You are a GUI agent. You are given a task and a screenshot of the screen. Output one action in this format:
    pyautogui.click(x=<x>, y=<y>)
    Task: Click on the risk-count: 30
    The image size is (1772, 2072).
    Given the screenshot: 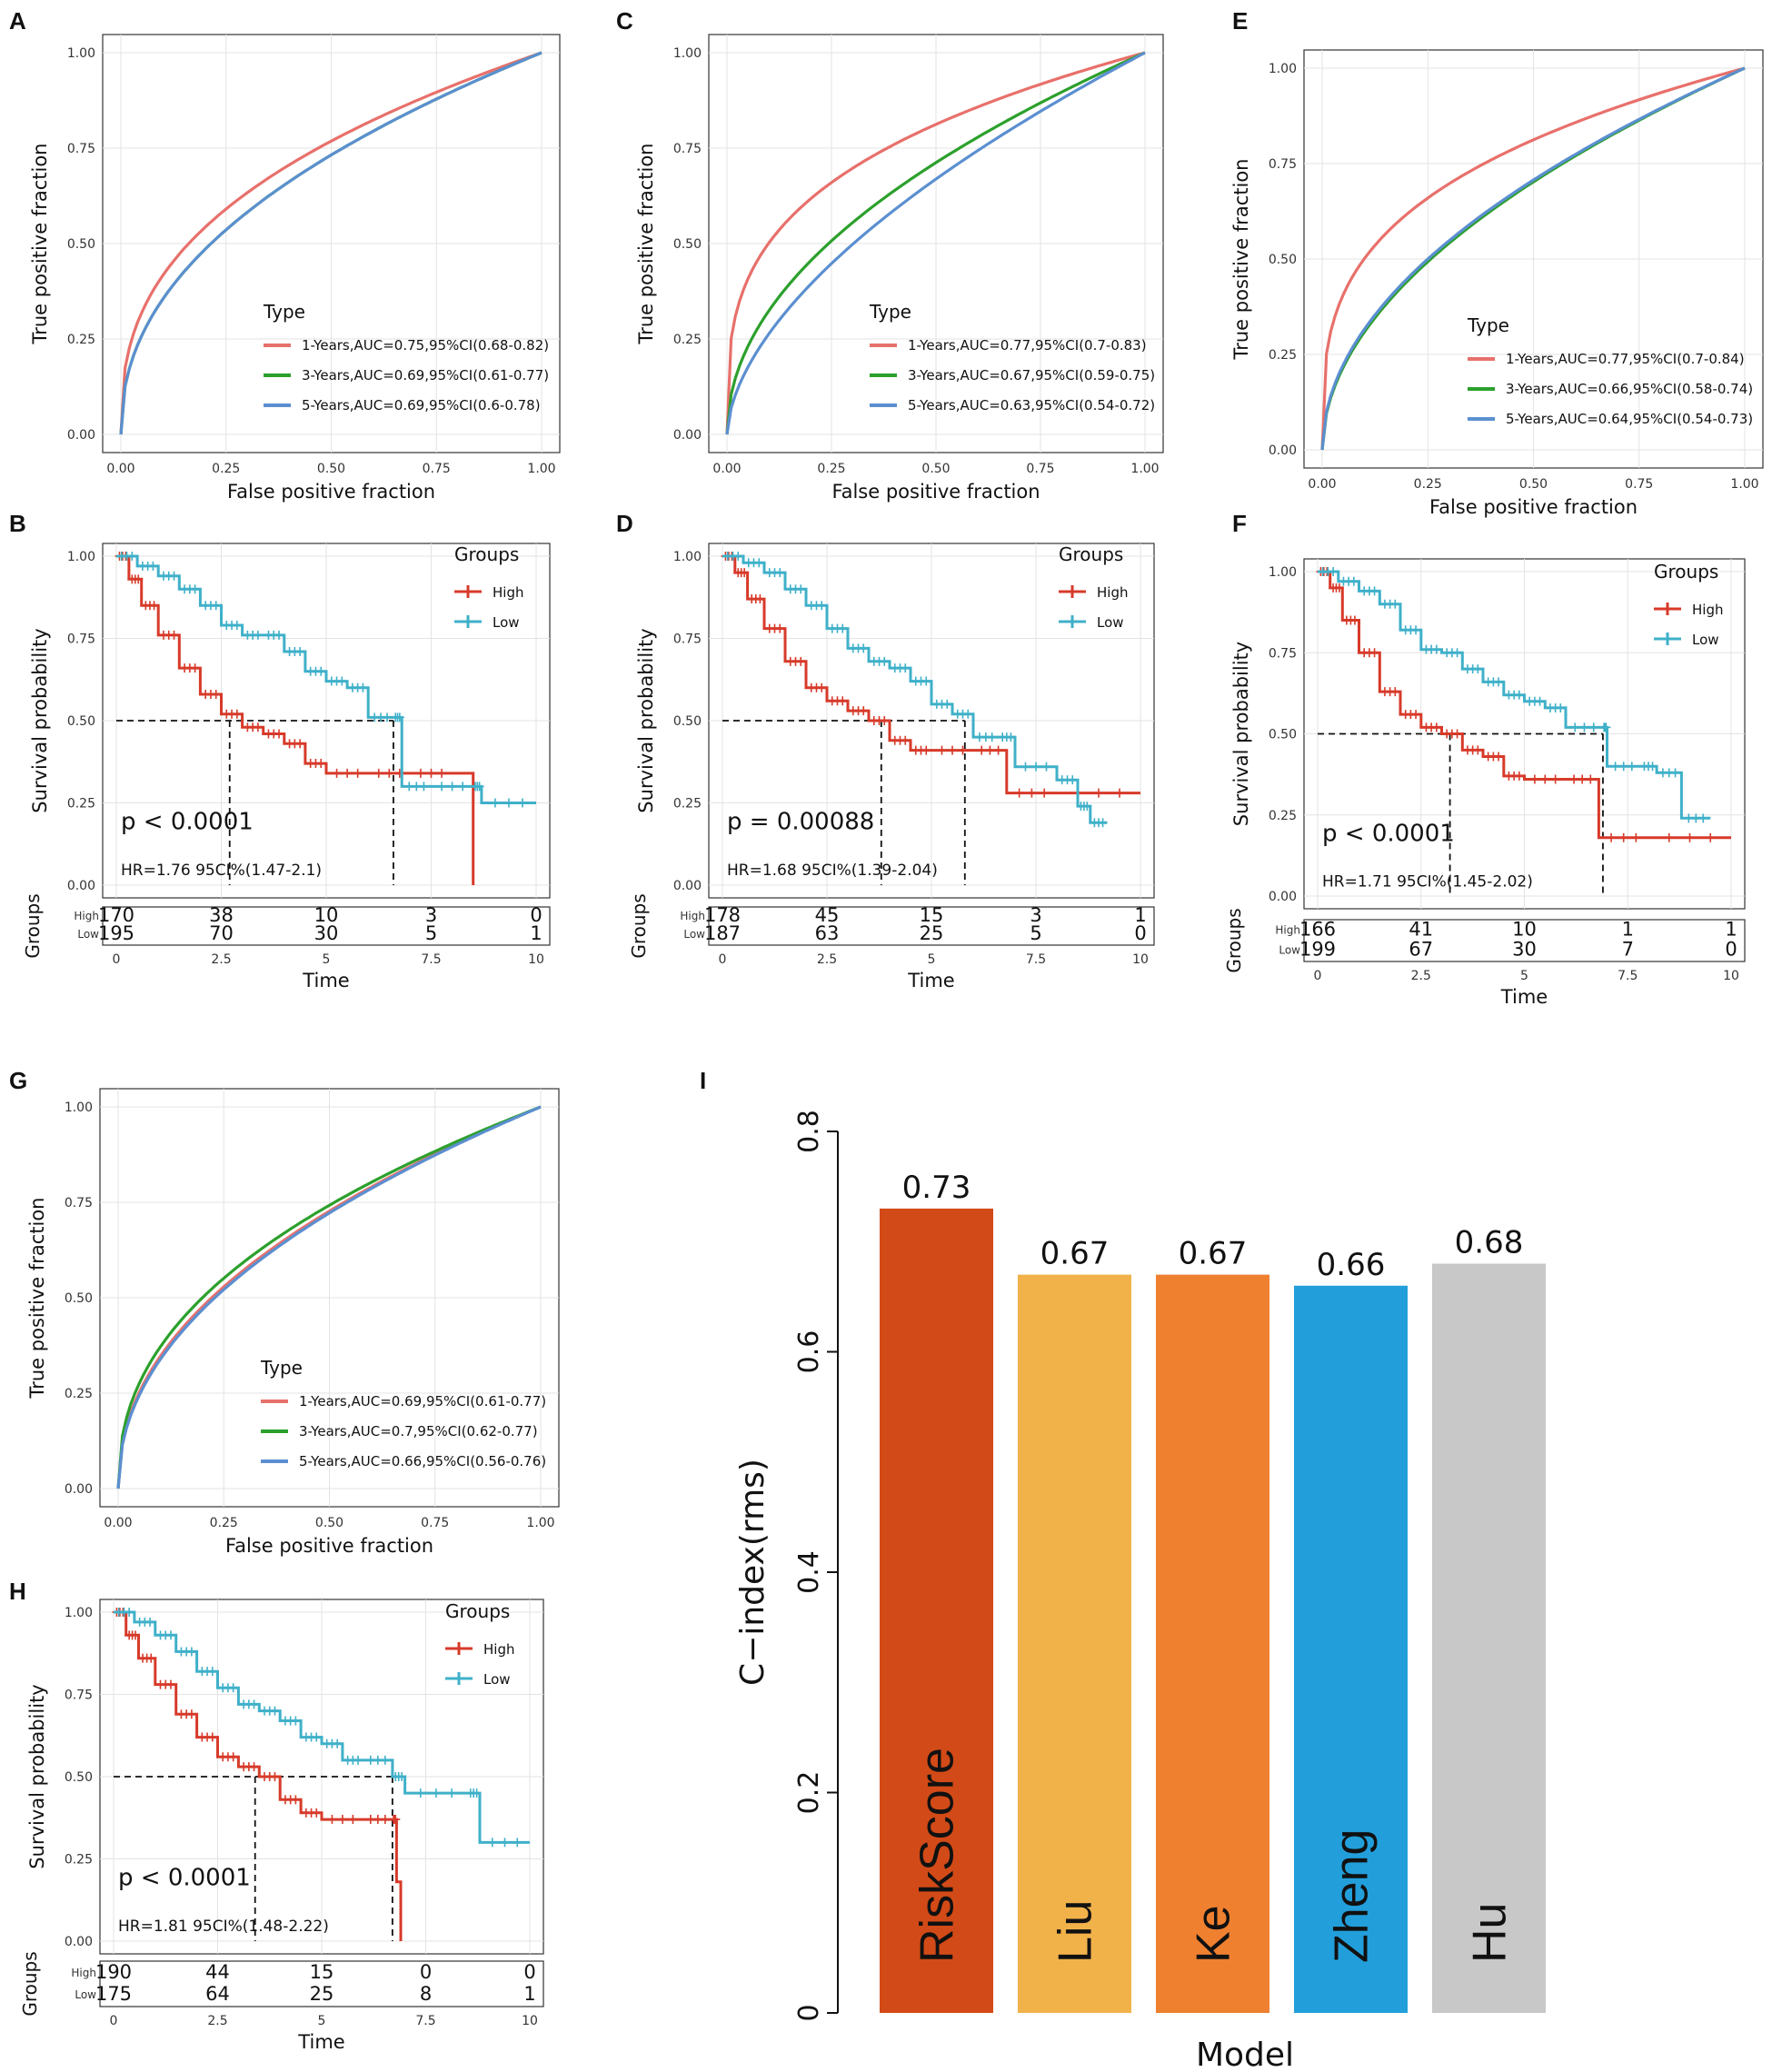 What is the action you would take?
    pyautogui.click(x=1524, y=950)
    